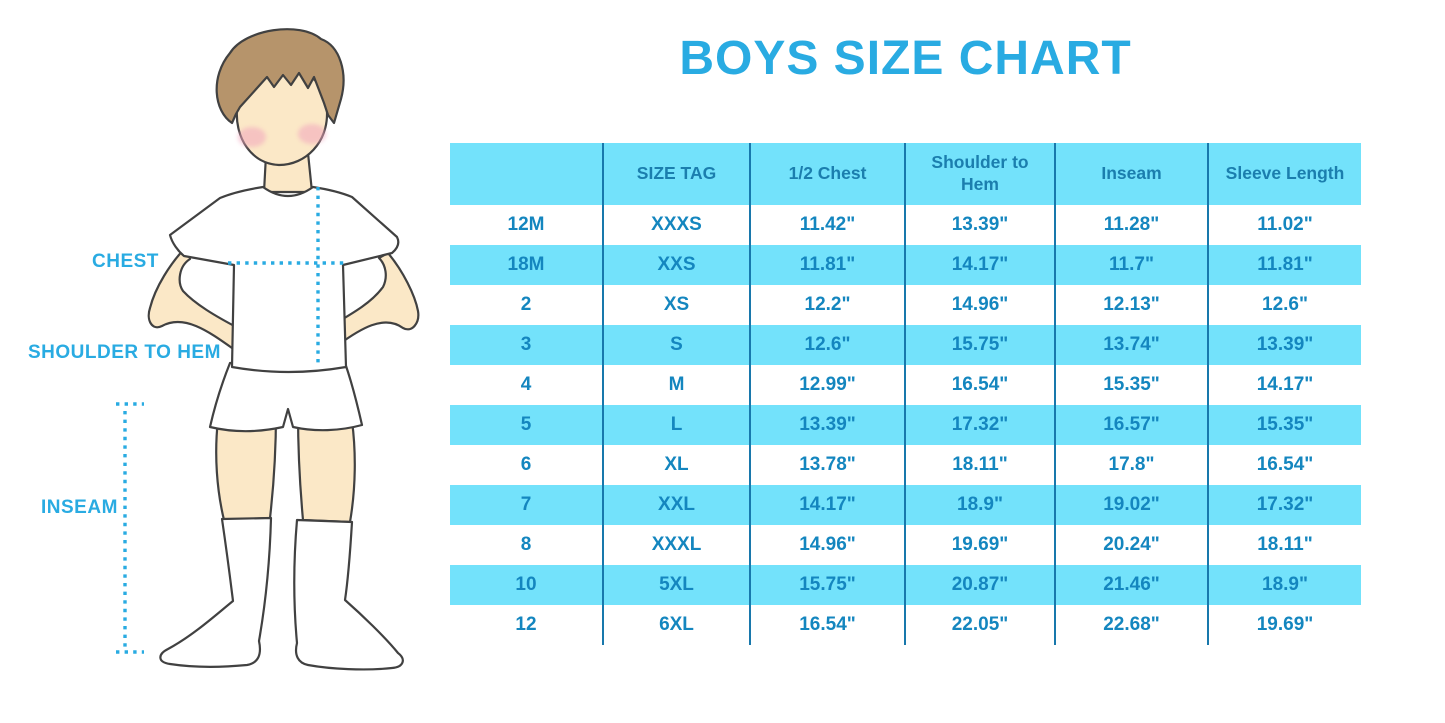 The height and width of the screenshot is (723, 1445). I want to click on table-row: 5 L 13.39" 17.32" 16.57" 15.35", so click(905, 425).